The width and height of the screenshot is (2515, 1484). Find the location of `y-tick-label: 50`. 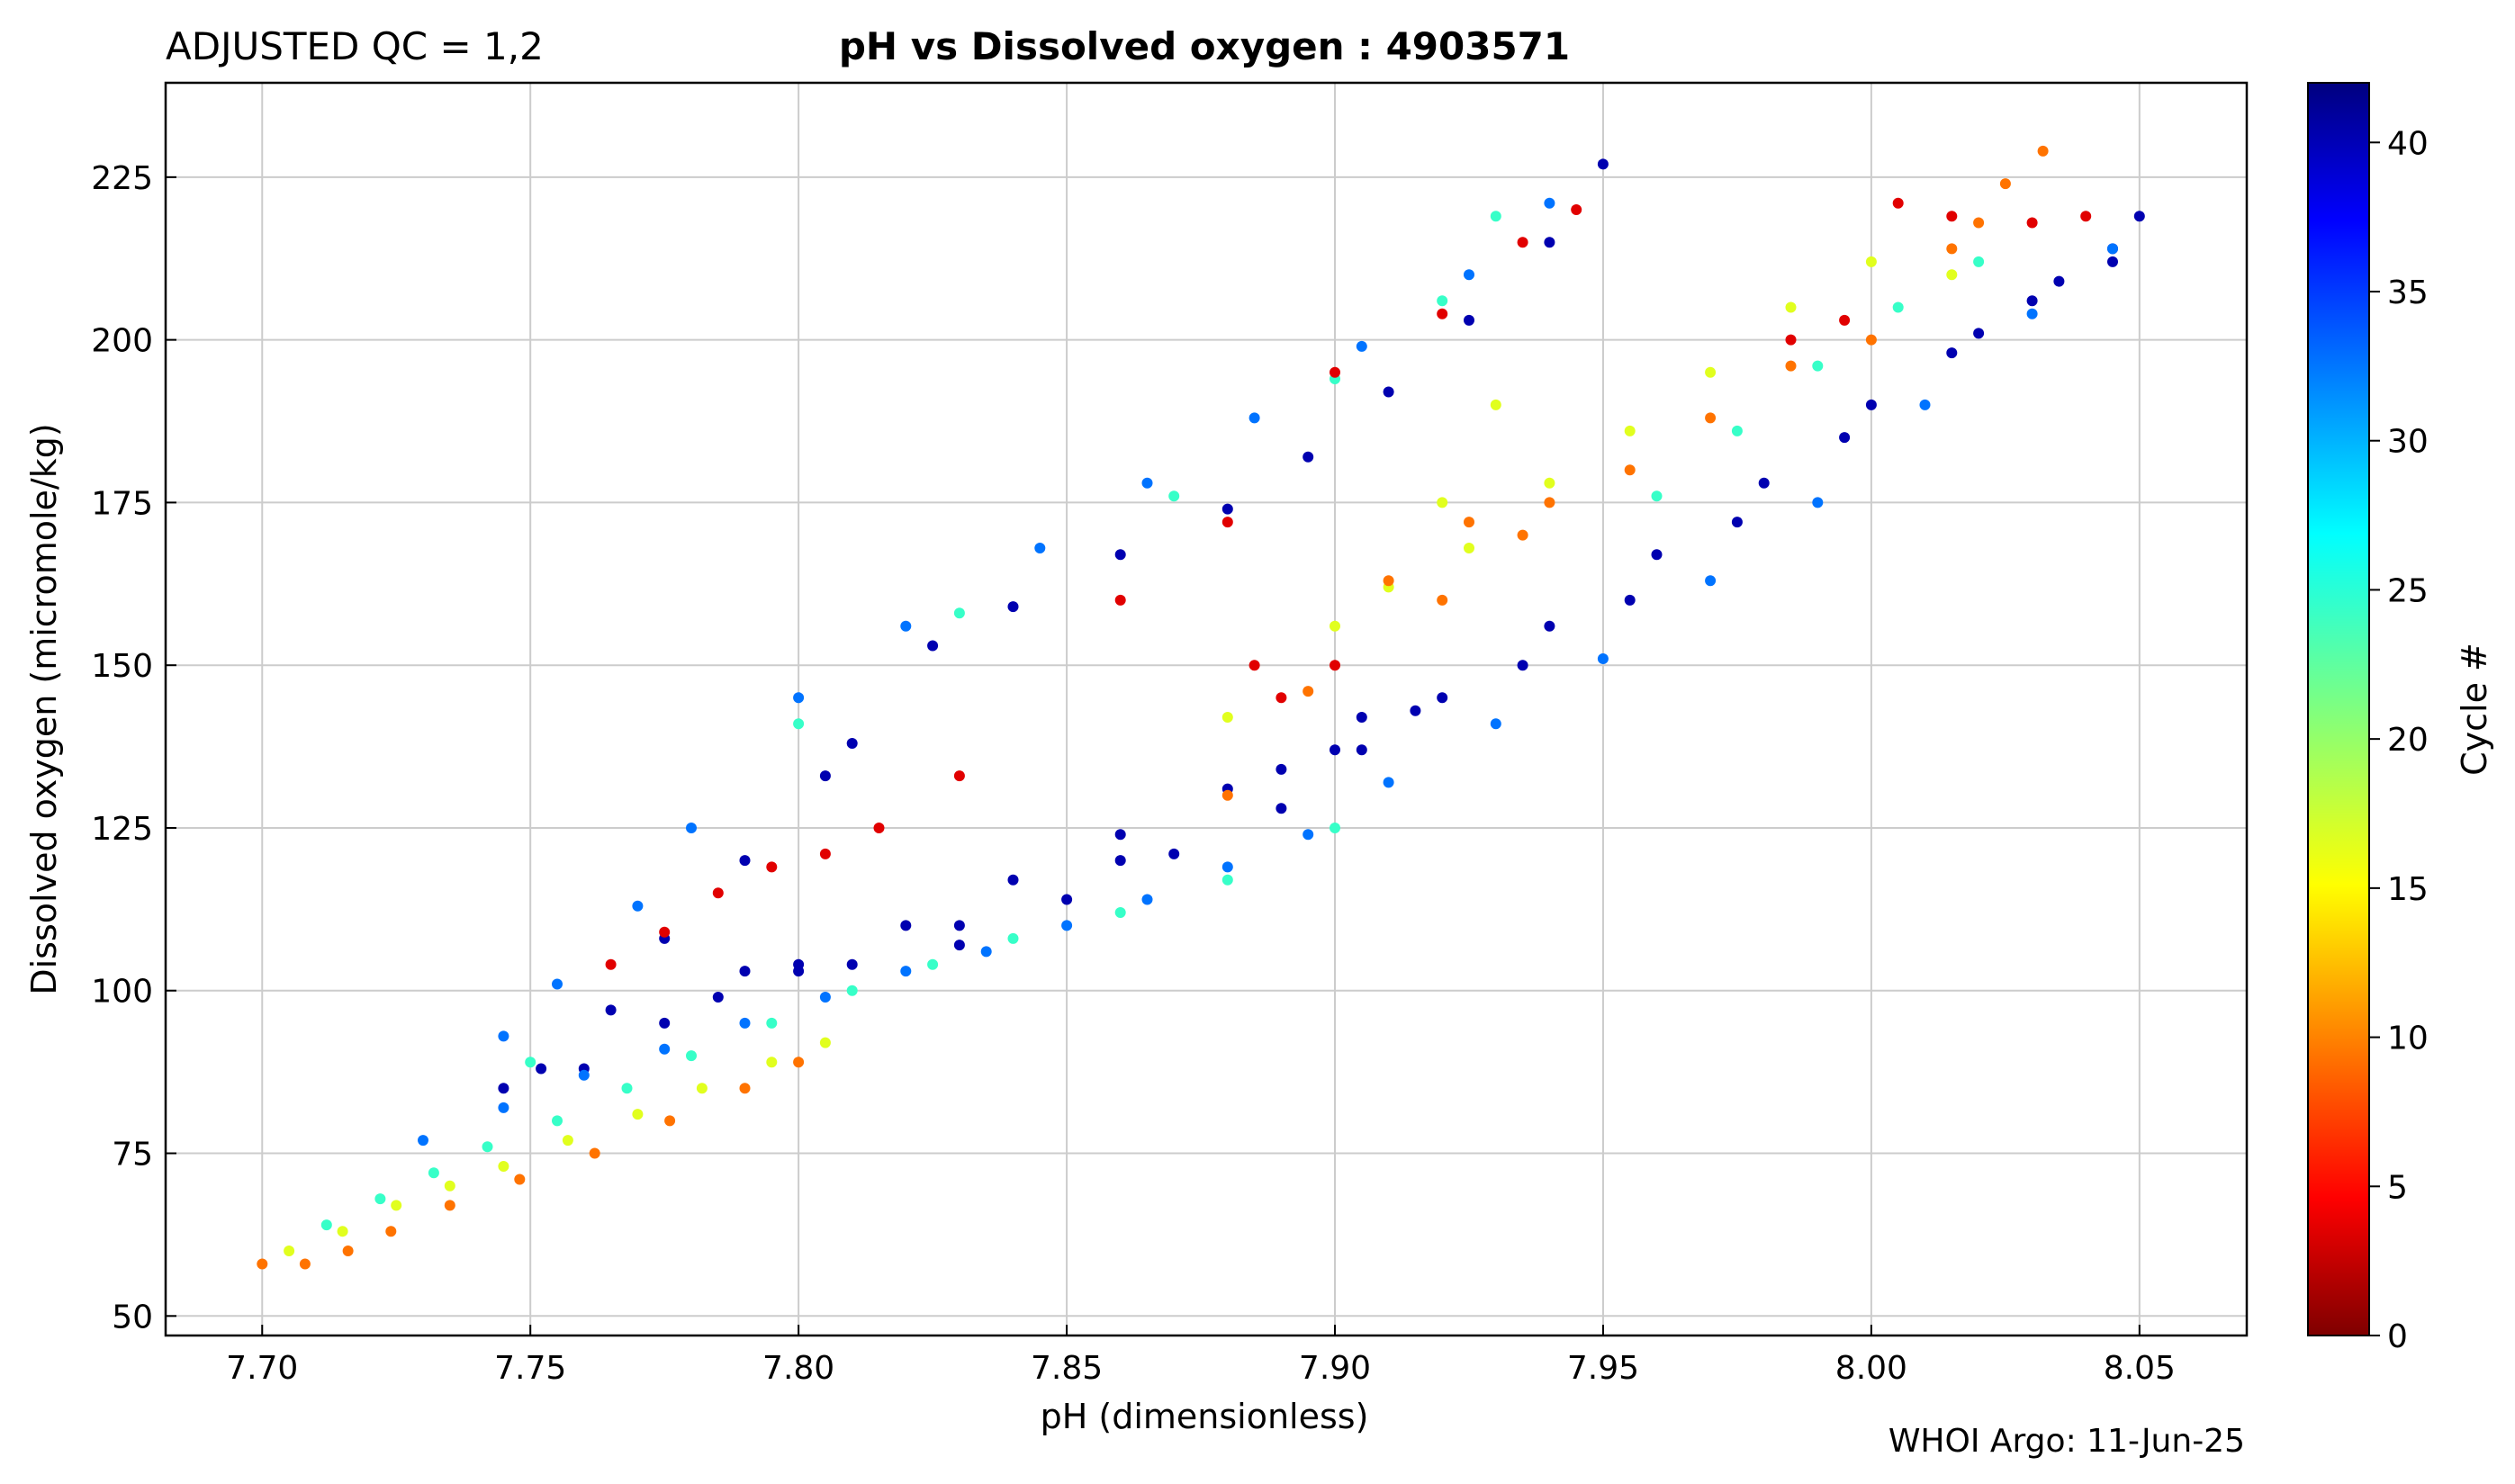

y-tick-label: 50 is located at coordinates (132, 1318).